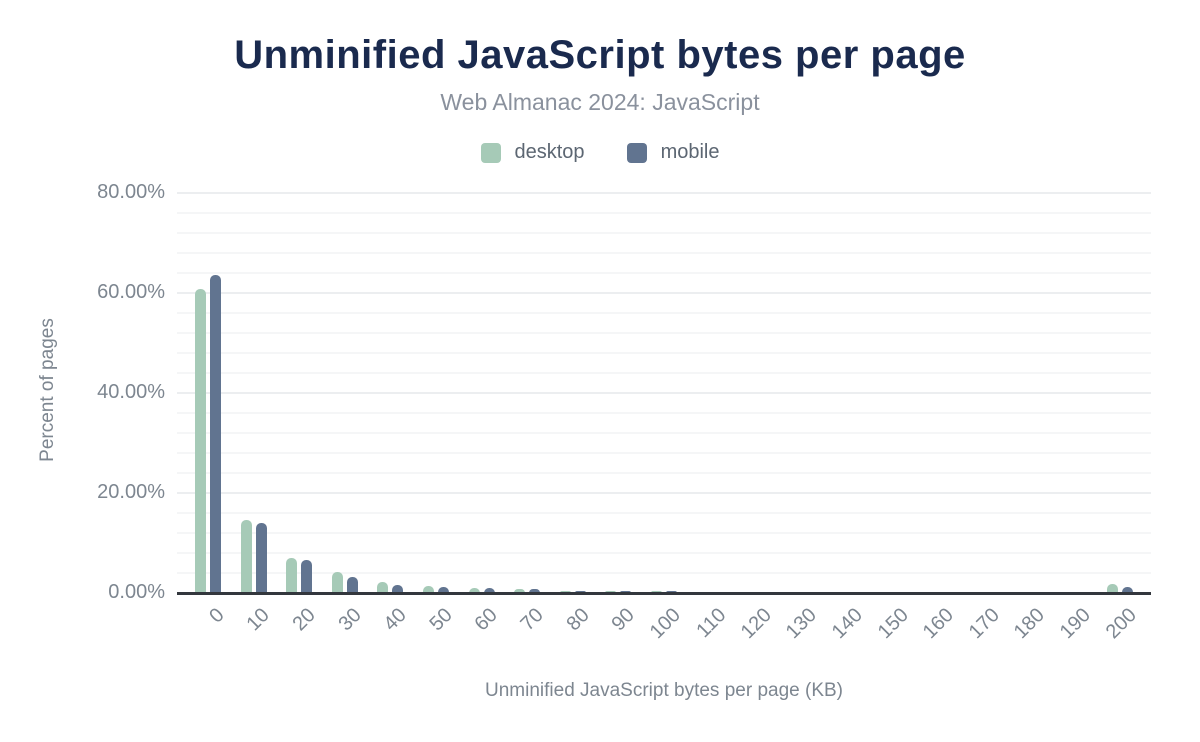 This screenshot has height=742, width=1200. I want to click on legend-item-desktop: desktop, so click(532, 152).